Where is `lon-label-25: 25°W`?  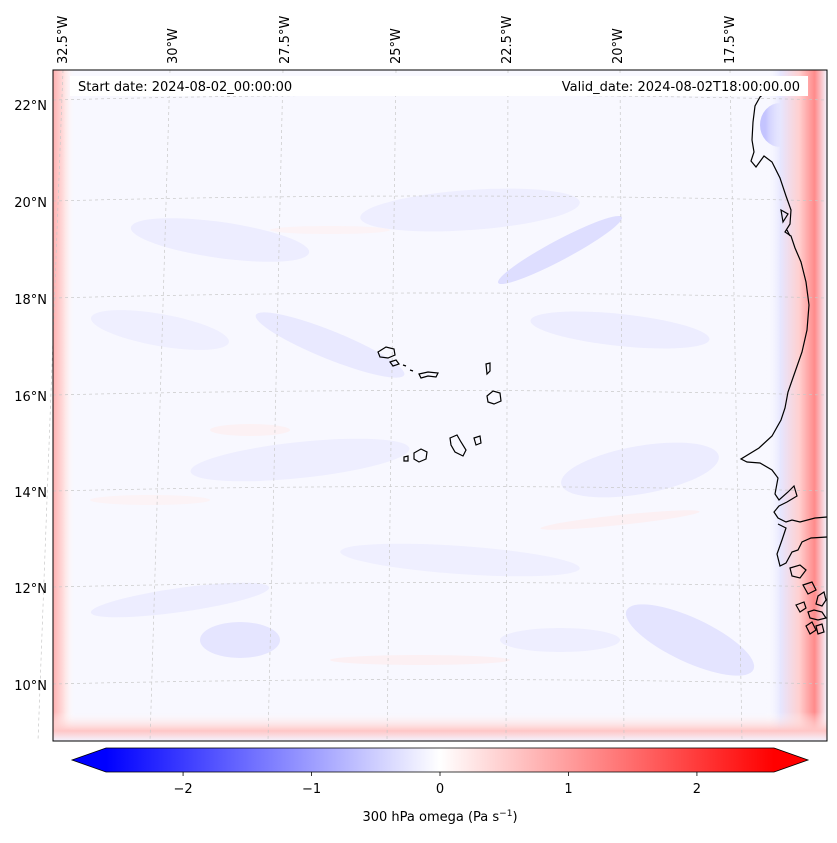 lon-label-25: 25°W is located at coordinates (396, 46).